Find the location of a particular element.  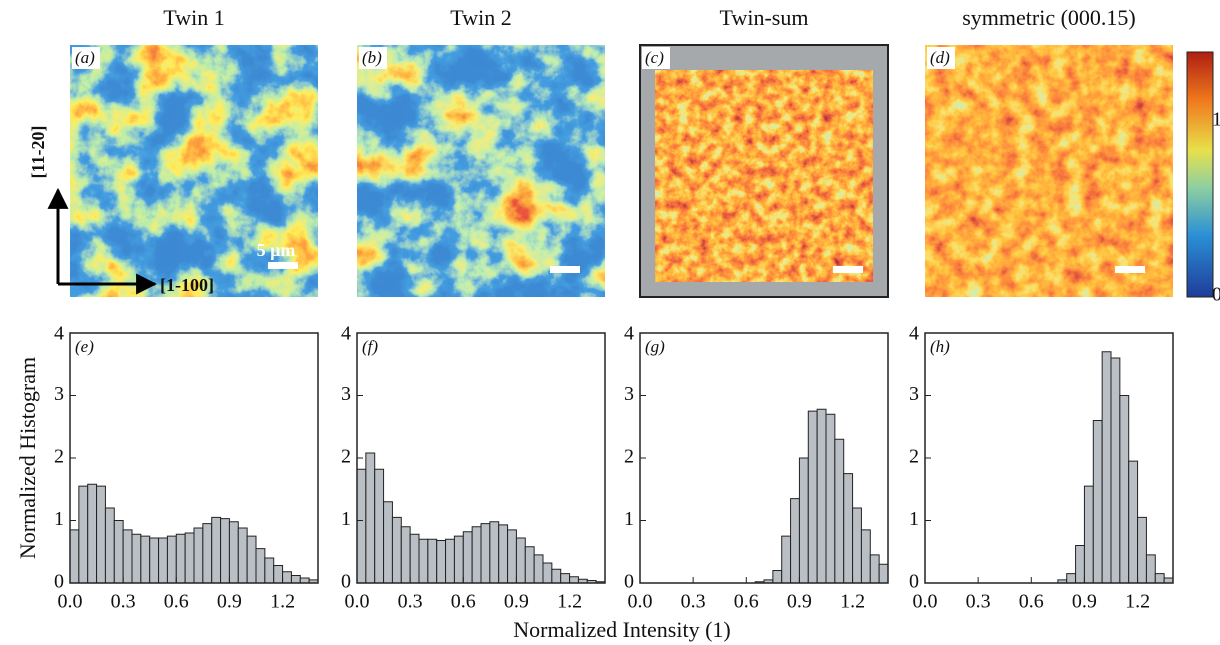

scale-label: 5 µm is located at coordinates (276, 250).